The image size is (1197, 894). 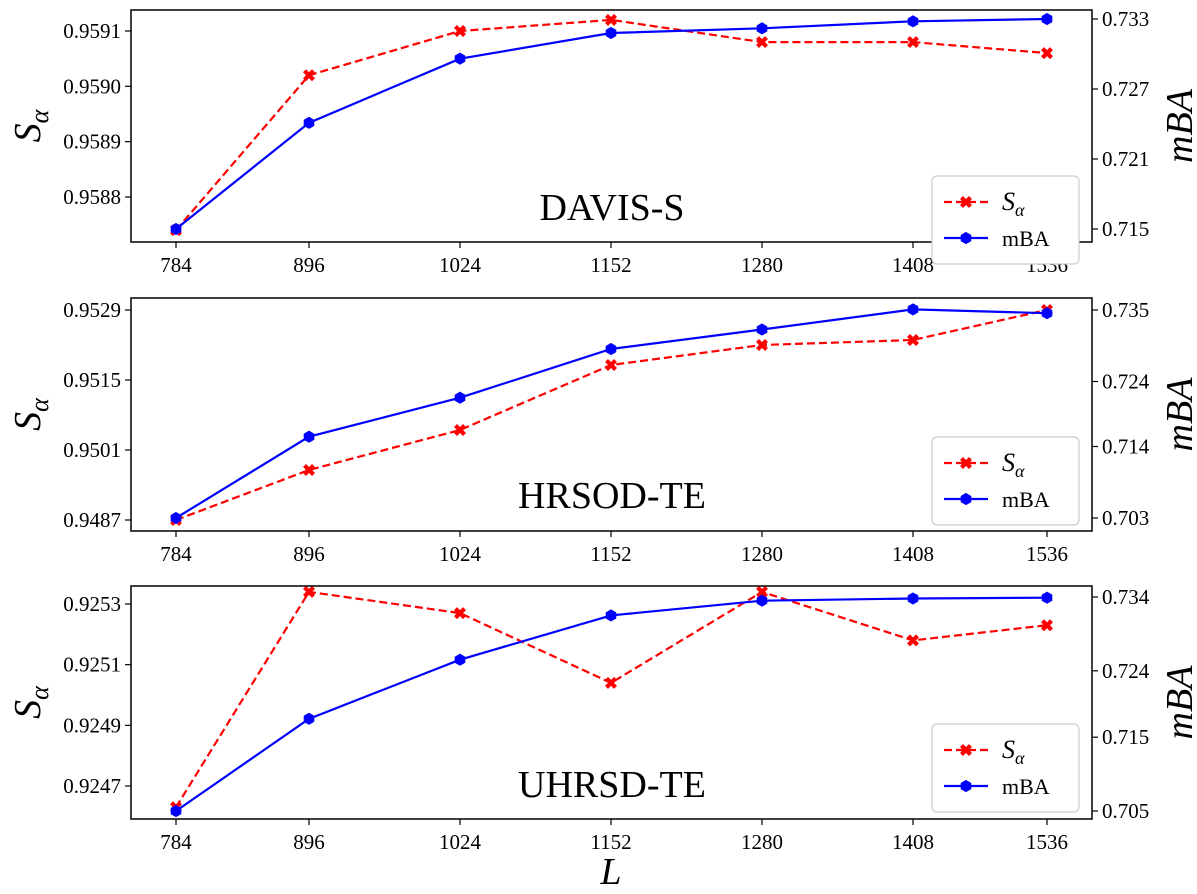 What do you see at coordinates (1125, 229) in the screenshot?
I see `y-right-tick-label: 0.715` at bounding box center [1125, 229].